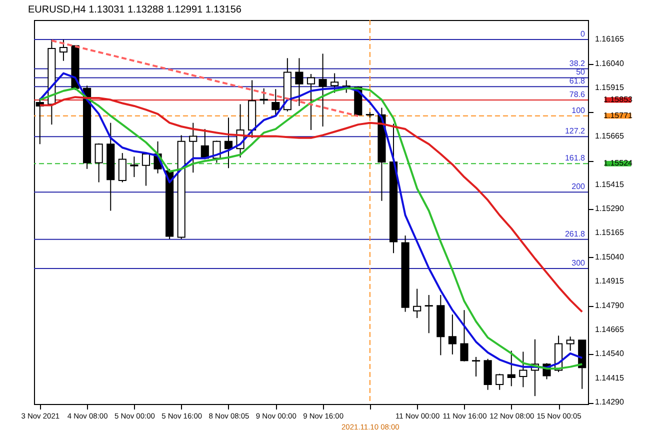  What do you see at coordinates (609, 377) in the screenshot?
I see `y-tick-label: 1.14415` at bounding box center [609, 377].